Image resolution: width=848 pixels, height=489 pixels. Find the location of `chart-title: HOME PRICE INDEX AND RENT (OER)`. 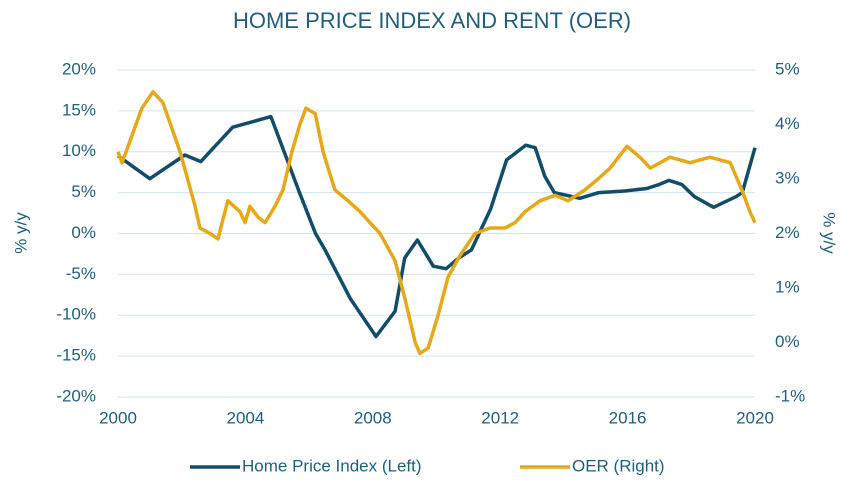

chart-title: HOME PRICE INDEX AND RENT (OER) is located at coordinates (432, 20).